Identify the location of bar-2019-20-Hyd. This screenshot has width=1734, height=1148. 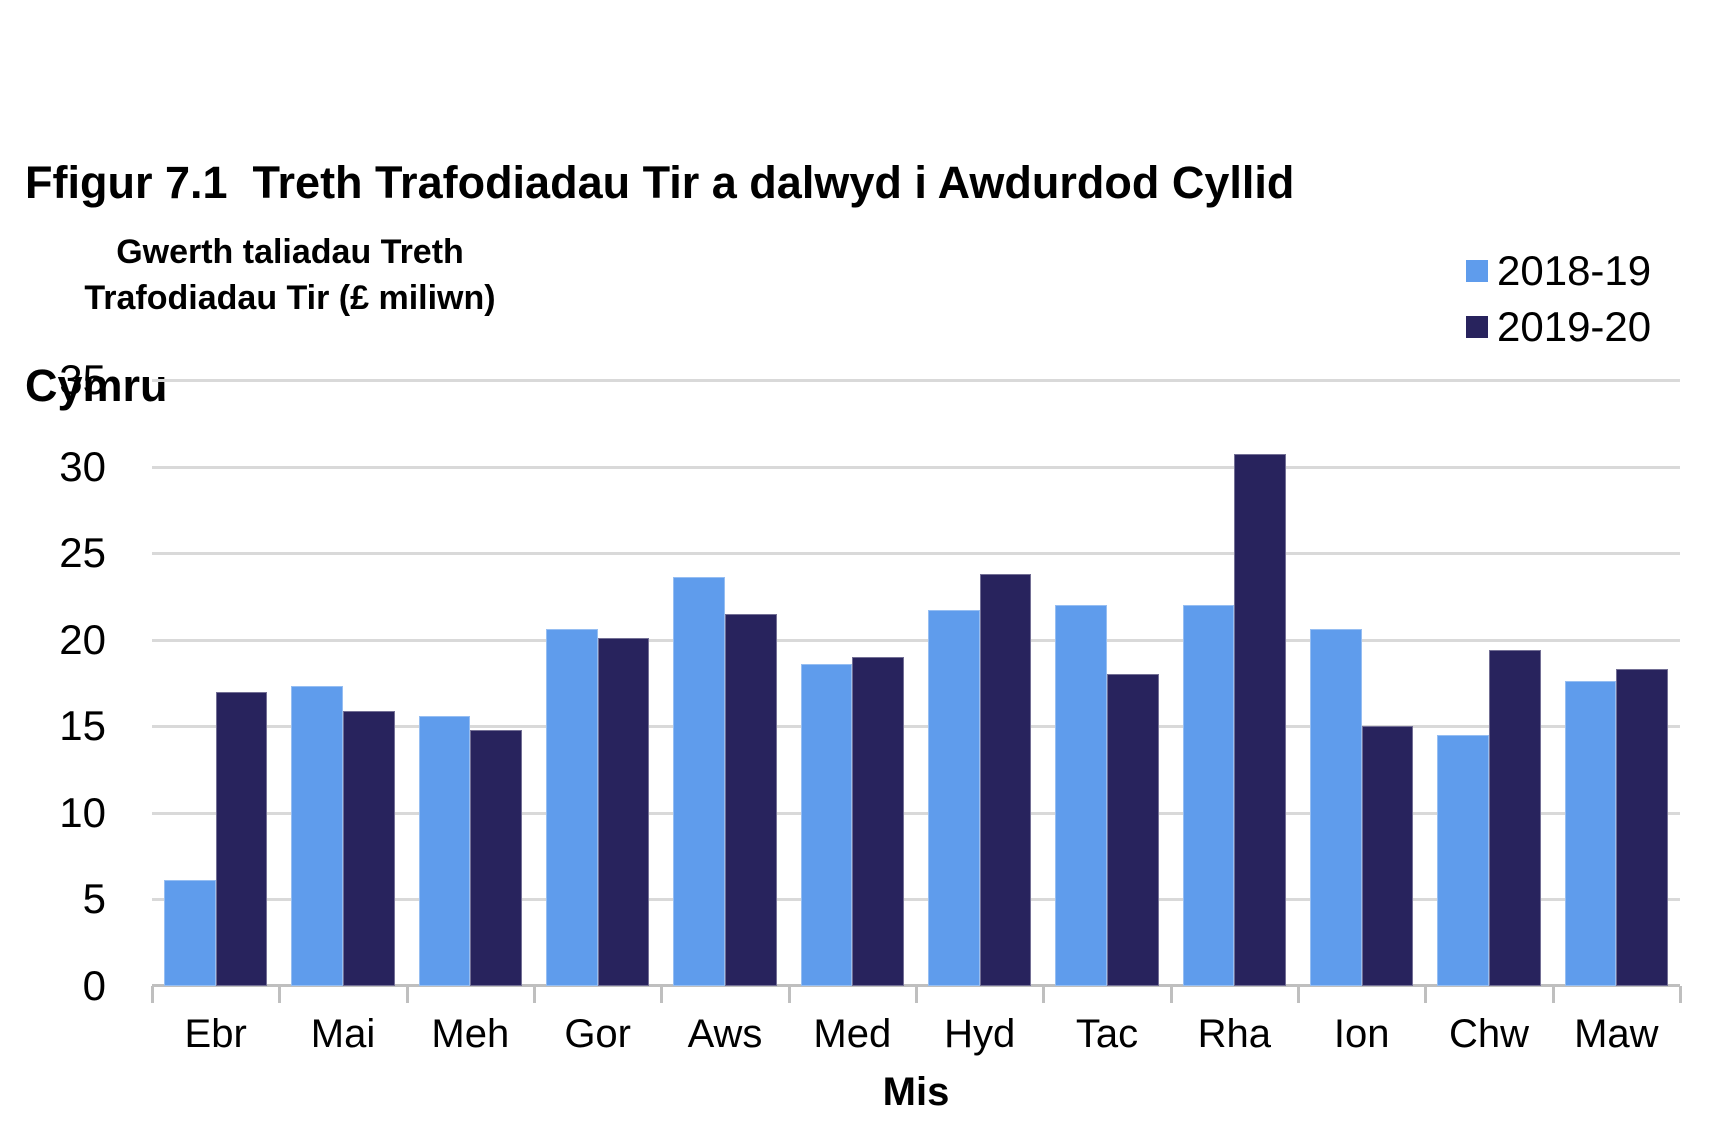
(1005, 779).